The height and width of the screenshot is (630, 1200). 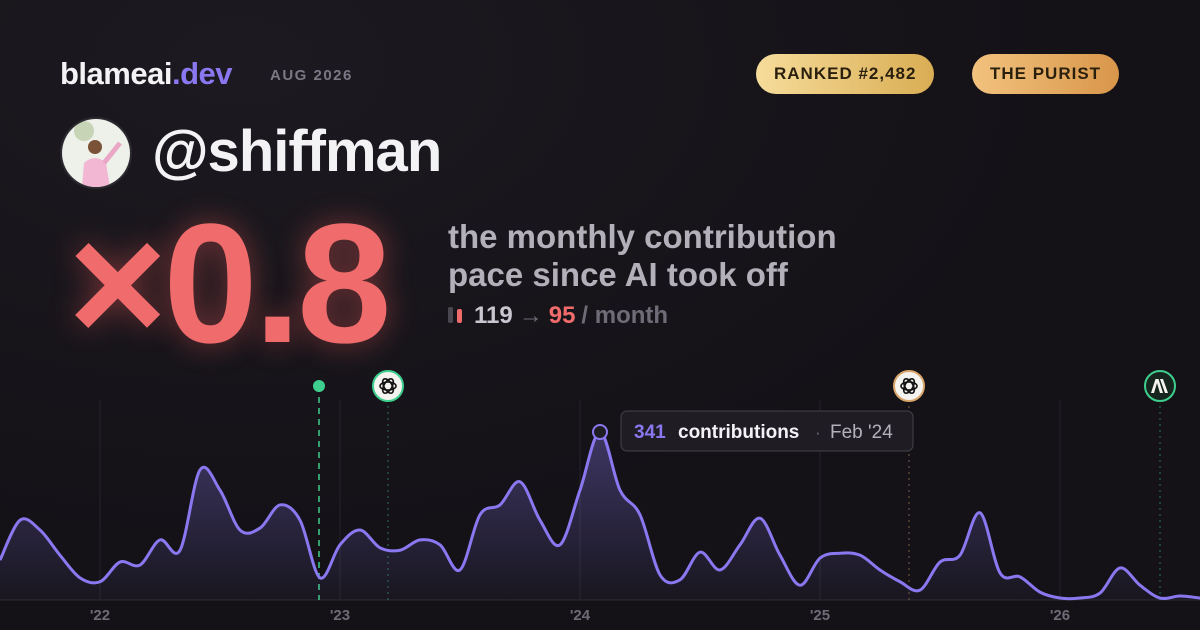 I want to click on pace: 119 → 95/ month, so click(x=558, y=316).